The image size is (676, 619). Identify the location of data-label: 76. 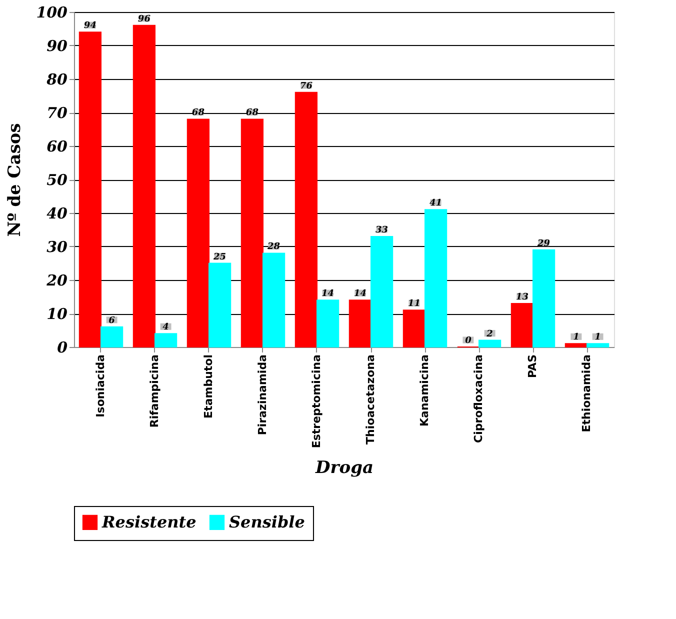
(307, 86).